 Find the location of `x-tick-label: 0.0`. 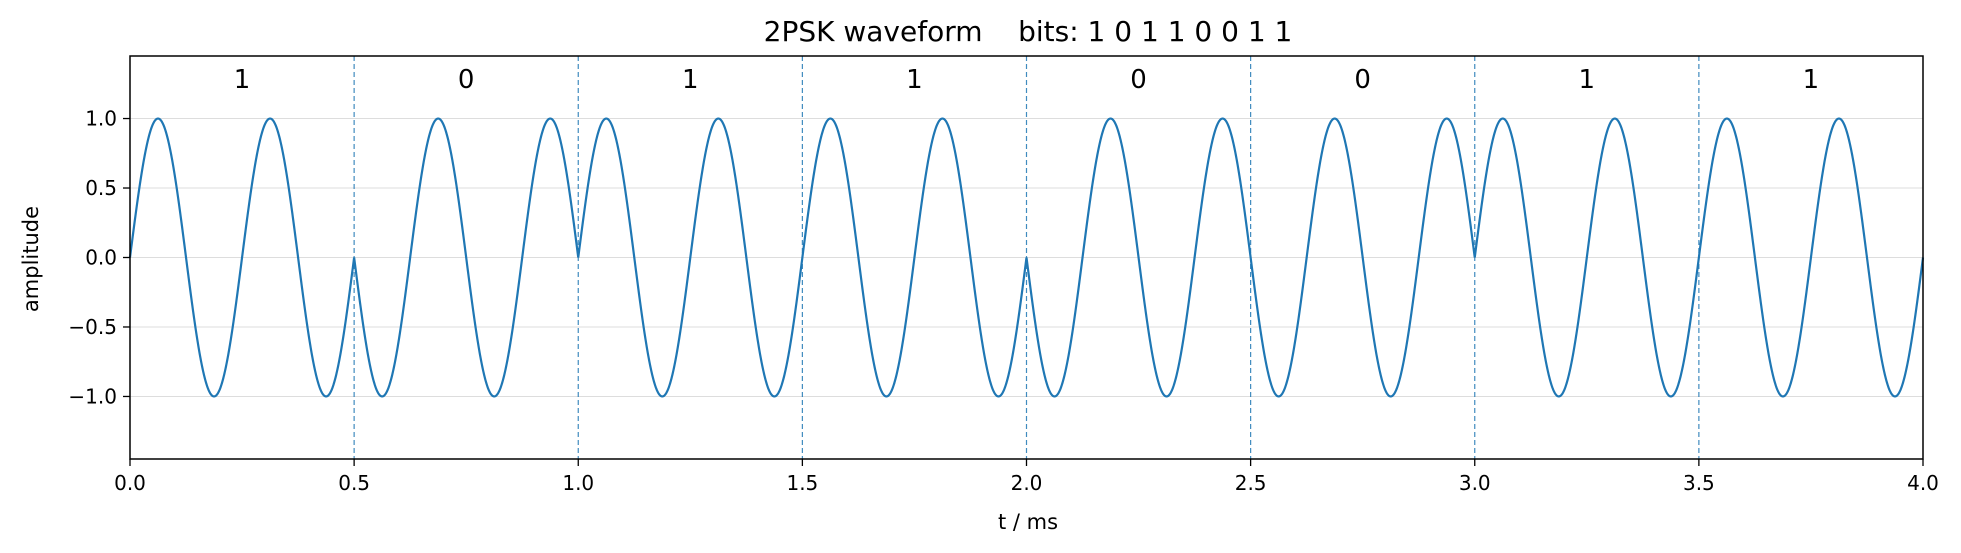

x-tick-label: 0.0 is located at coordinates (130, 483).